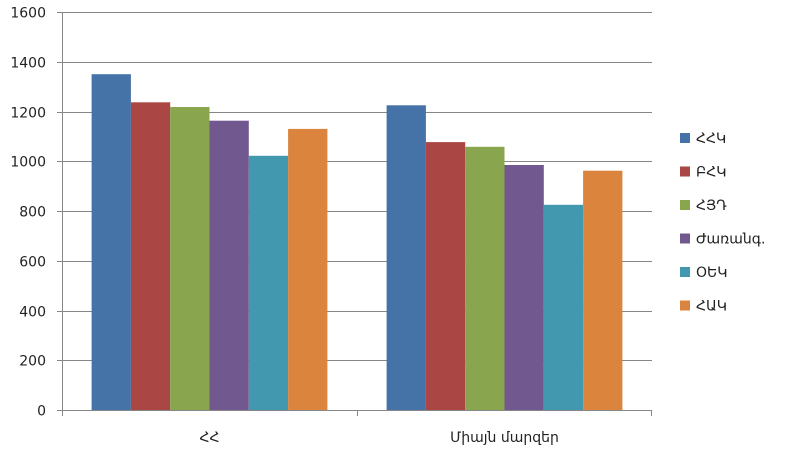 The height and width of the screenshot is (450, 787). Describe the element at coordinates (28, 114) in the screenshot. I see `y-tick-label: 1200` at that location.